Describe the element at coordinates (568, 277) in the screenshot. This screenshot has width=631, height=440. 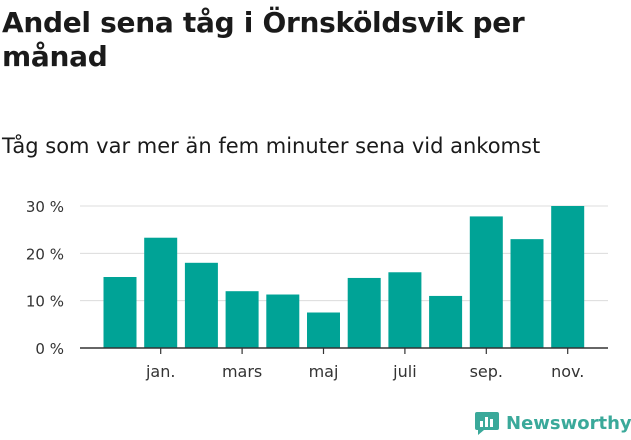
I see `bar-nov` at that location.